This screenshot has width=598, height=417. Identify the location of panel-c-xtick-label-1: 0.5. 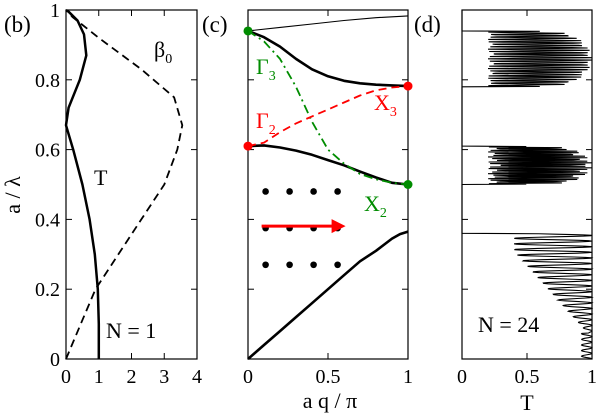
(328, 377).